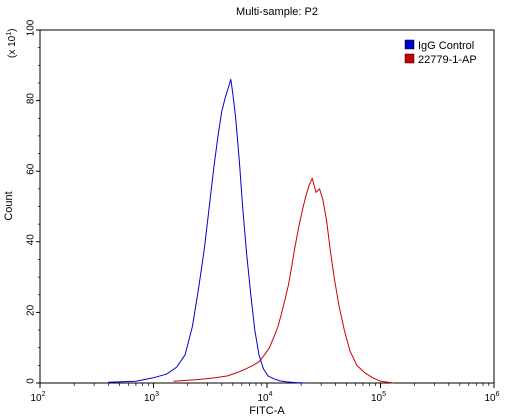  Describe the element at coordinates (31, 99) in the screenshot. I see `y-tick-label: 80` at that location.